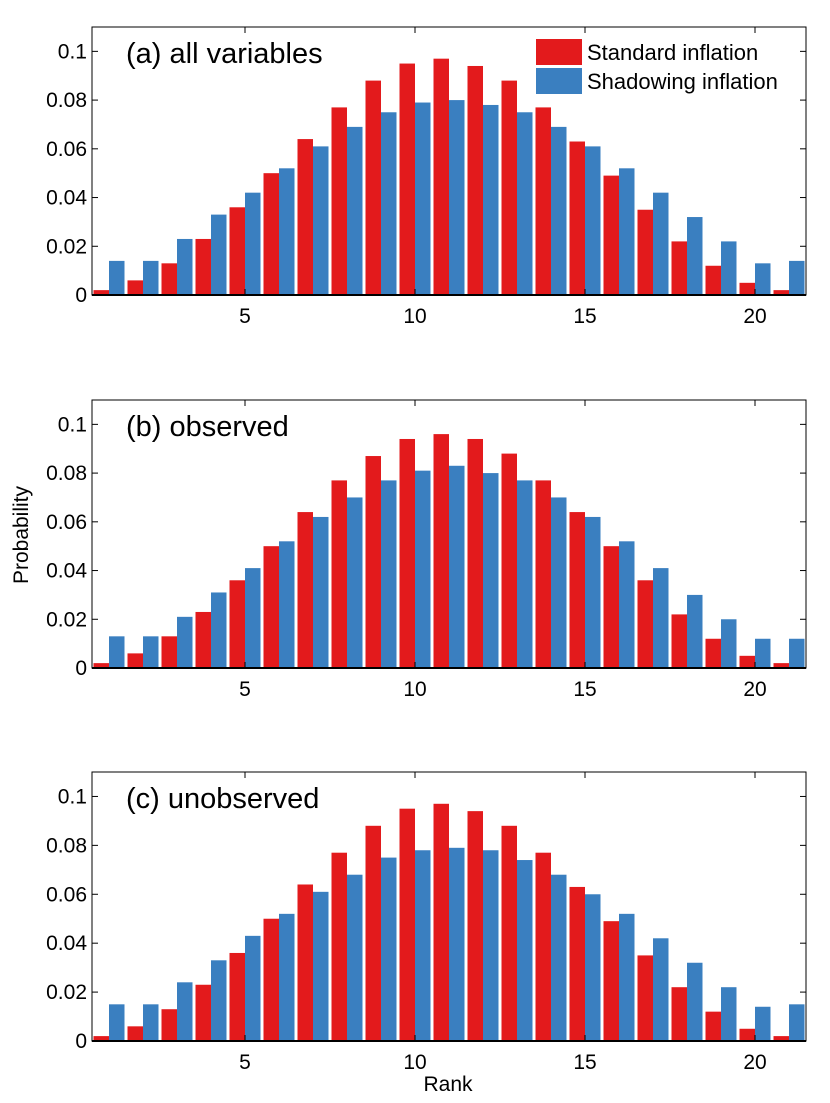 The height and width of the screenshot is (1103, 830). Describe the element at coordinates (66, 246) in the screenshot. I see `y-tick-label: 0.02` at that location.